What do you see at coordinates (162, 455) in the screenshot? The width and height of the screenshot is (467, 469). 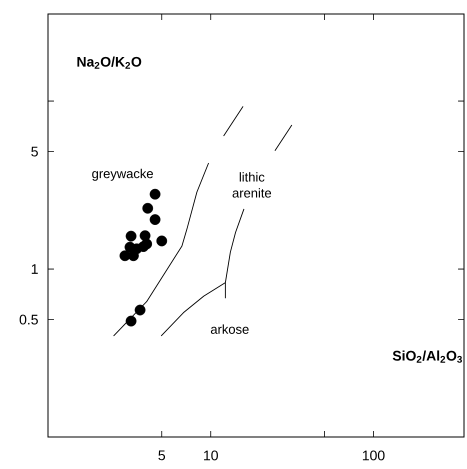 I see `x-tick-label: 5` at bounding box center [162, 455].